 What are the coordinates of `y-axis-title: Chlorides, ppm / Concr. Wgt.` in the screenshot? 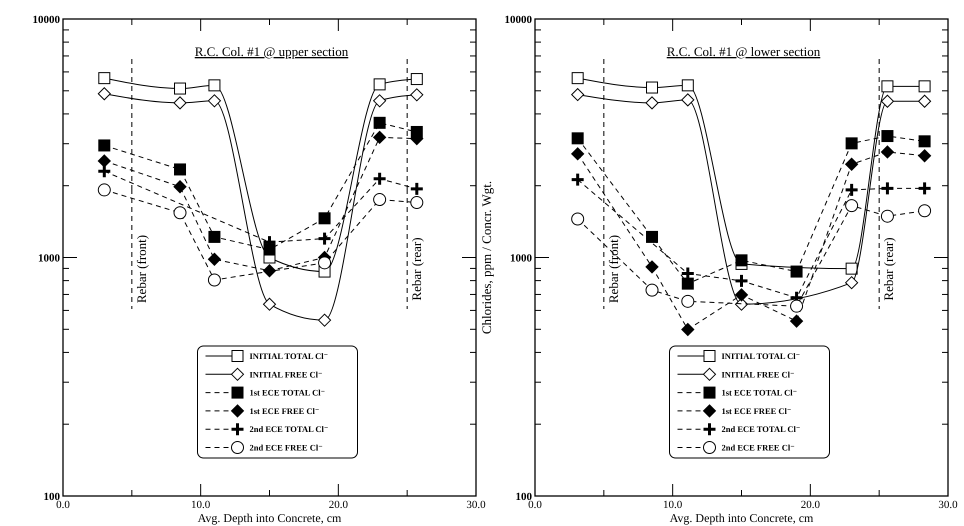 It's located at (486, 257).